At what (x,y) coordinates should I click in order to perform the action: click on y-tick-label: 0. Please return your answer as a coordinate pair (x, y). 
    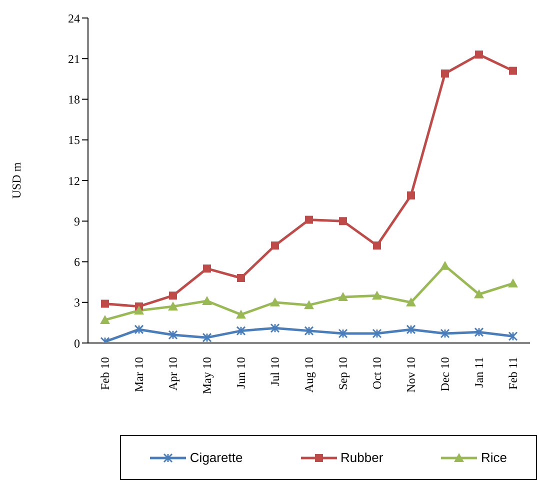
    Looking at the image, I should click on (77, 343).